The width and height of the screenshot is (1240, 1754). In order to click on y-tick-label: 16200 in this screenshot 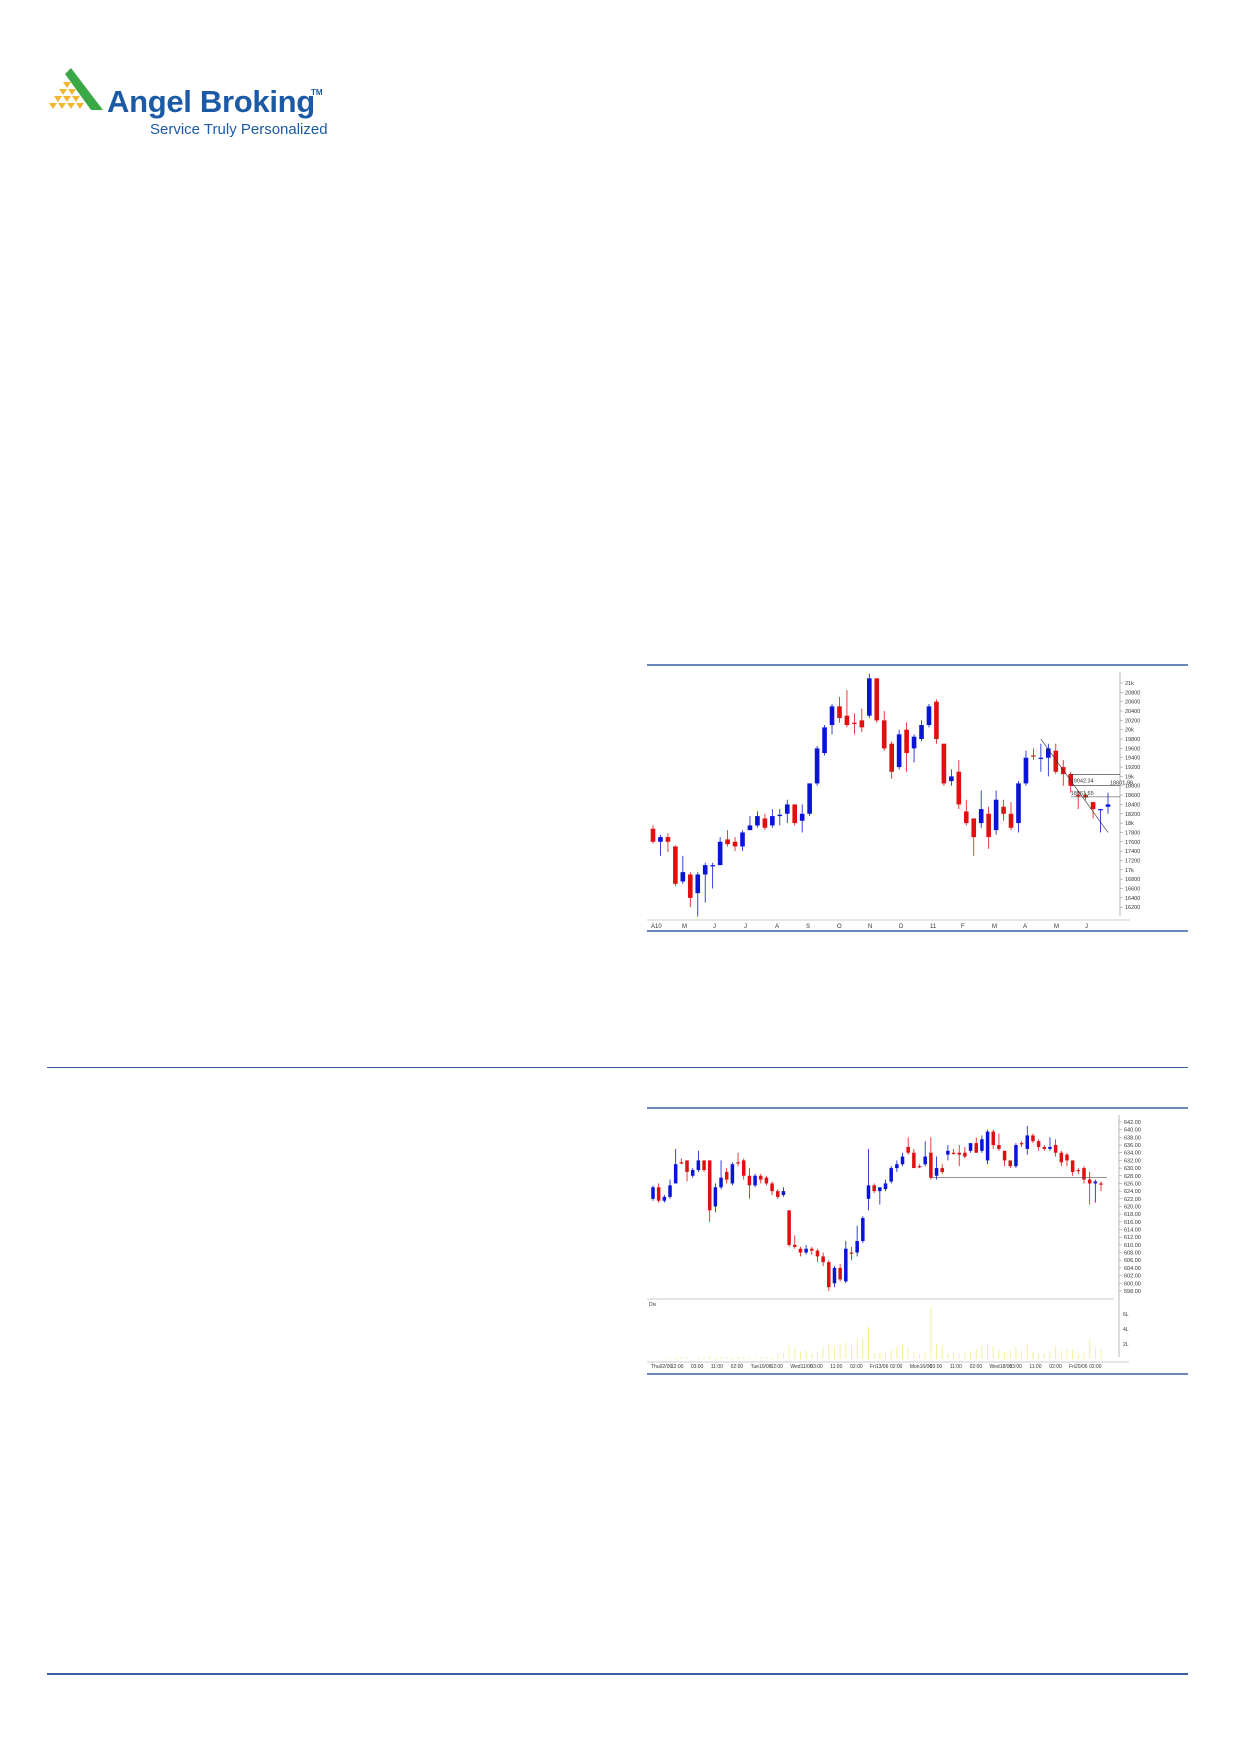, I will do `click(1132, 908)`.